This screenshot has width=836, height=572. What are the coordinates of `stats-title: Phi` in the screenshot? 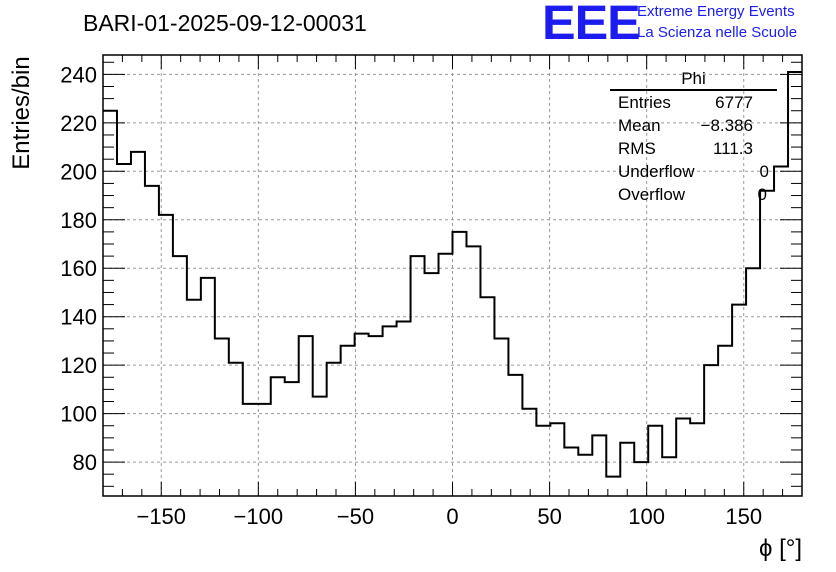 It's located at (693, 79).